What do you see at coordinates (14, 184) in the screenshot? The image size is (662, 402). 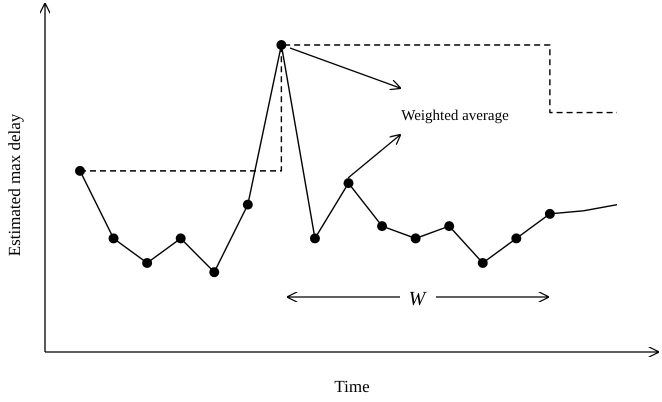 I see `y-axis-title: Estimated max delay` at bounding box center [14, 184].